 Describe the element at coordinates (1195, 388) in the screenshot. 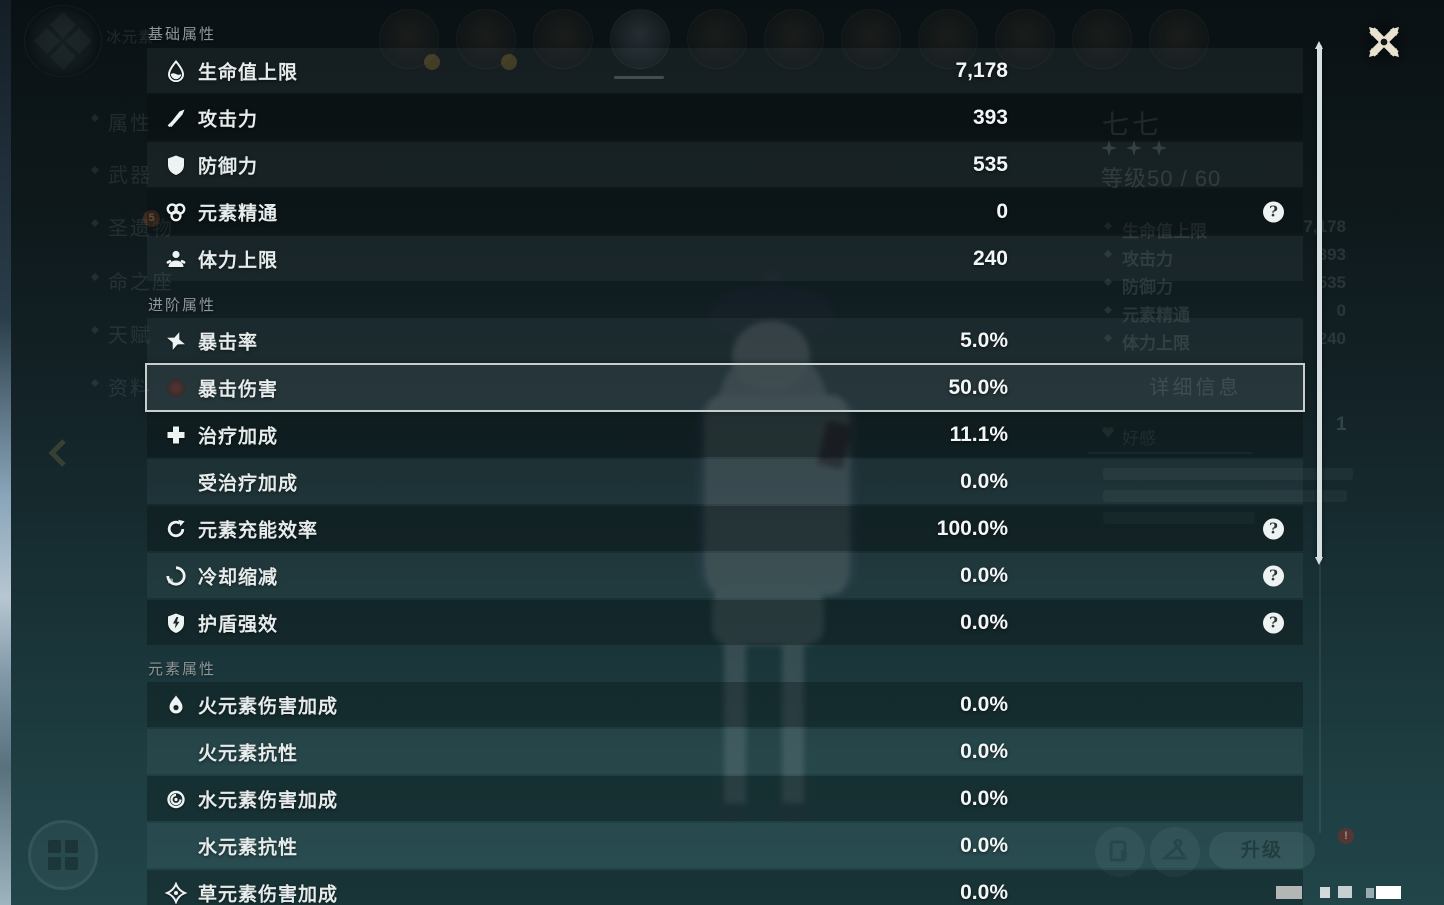

I see `detail-info-tab: 详细信息` at that location.